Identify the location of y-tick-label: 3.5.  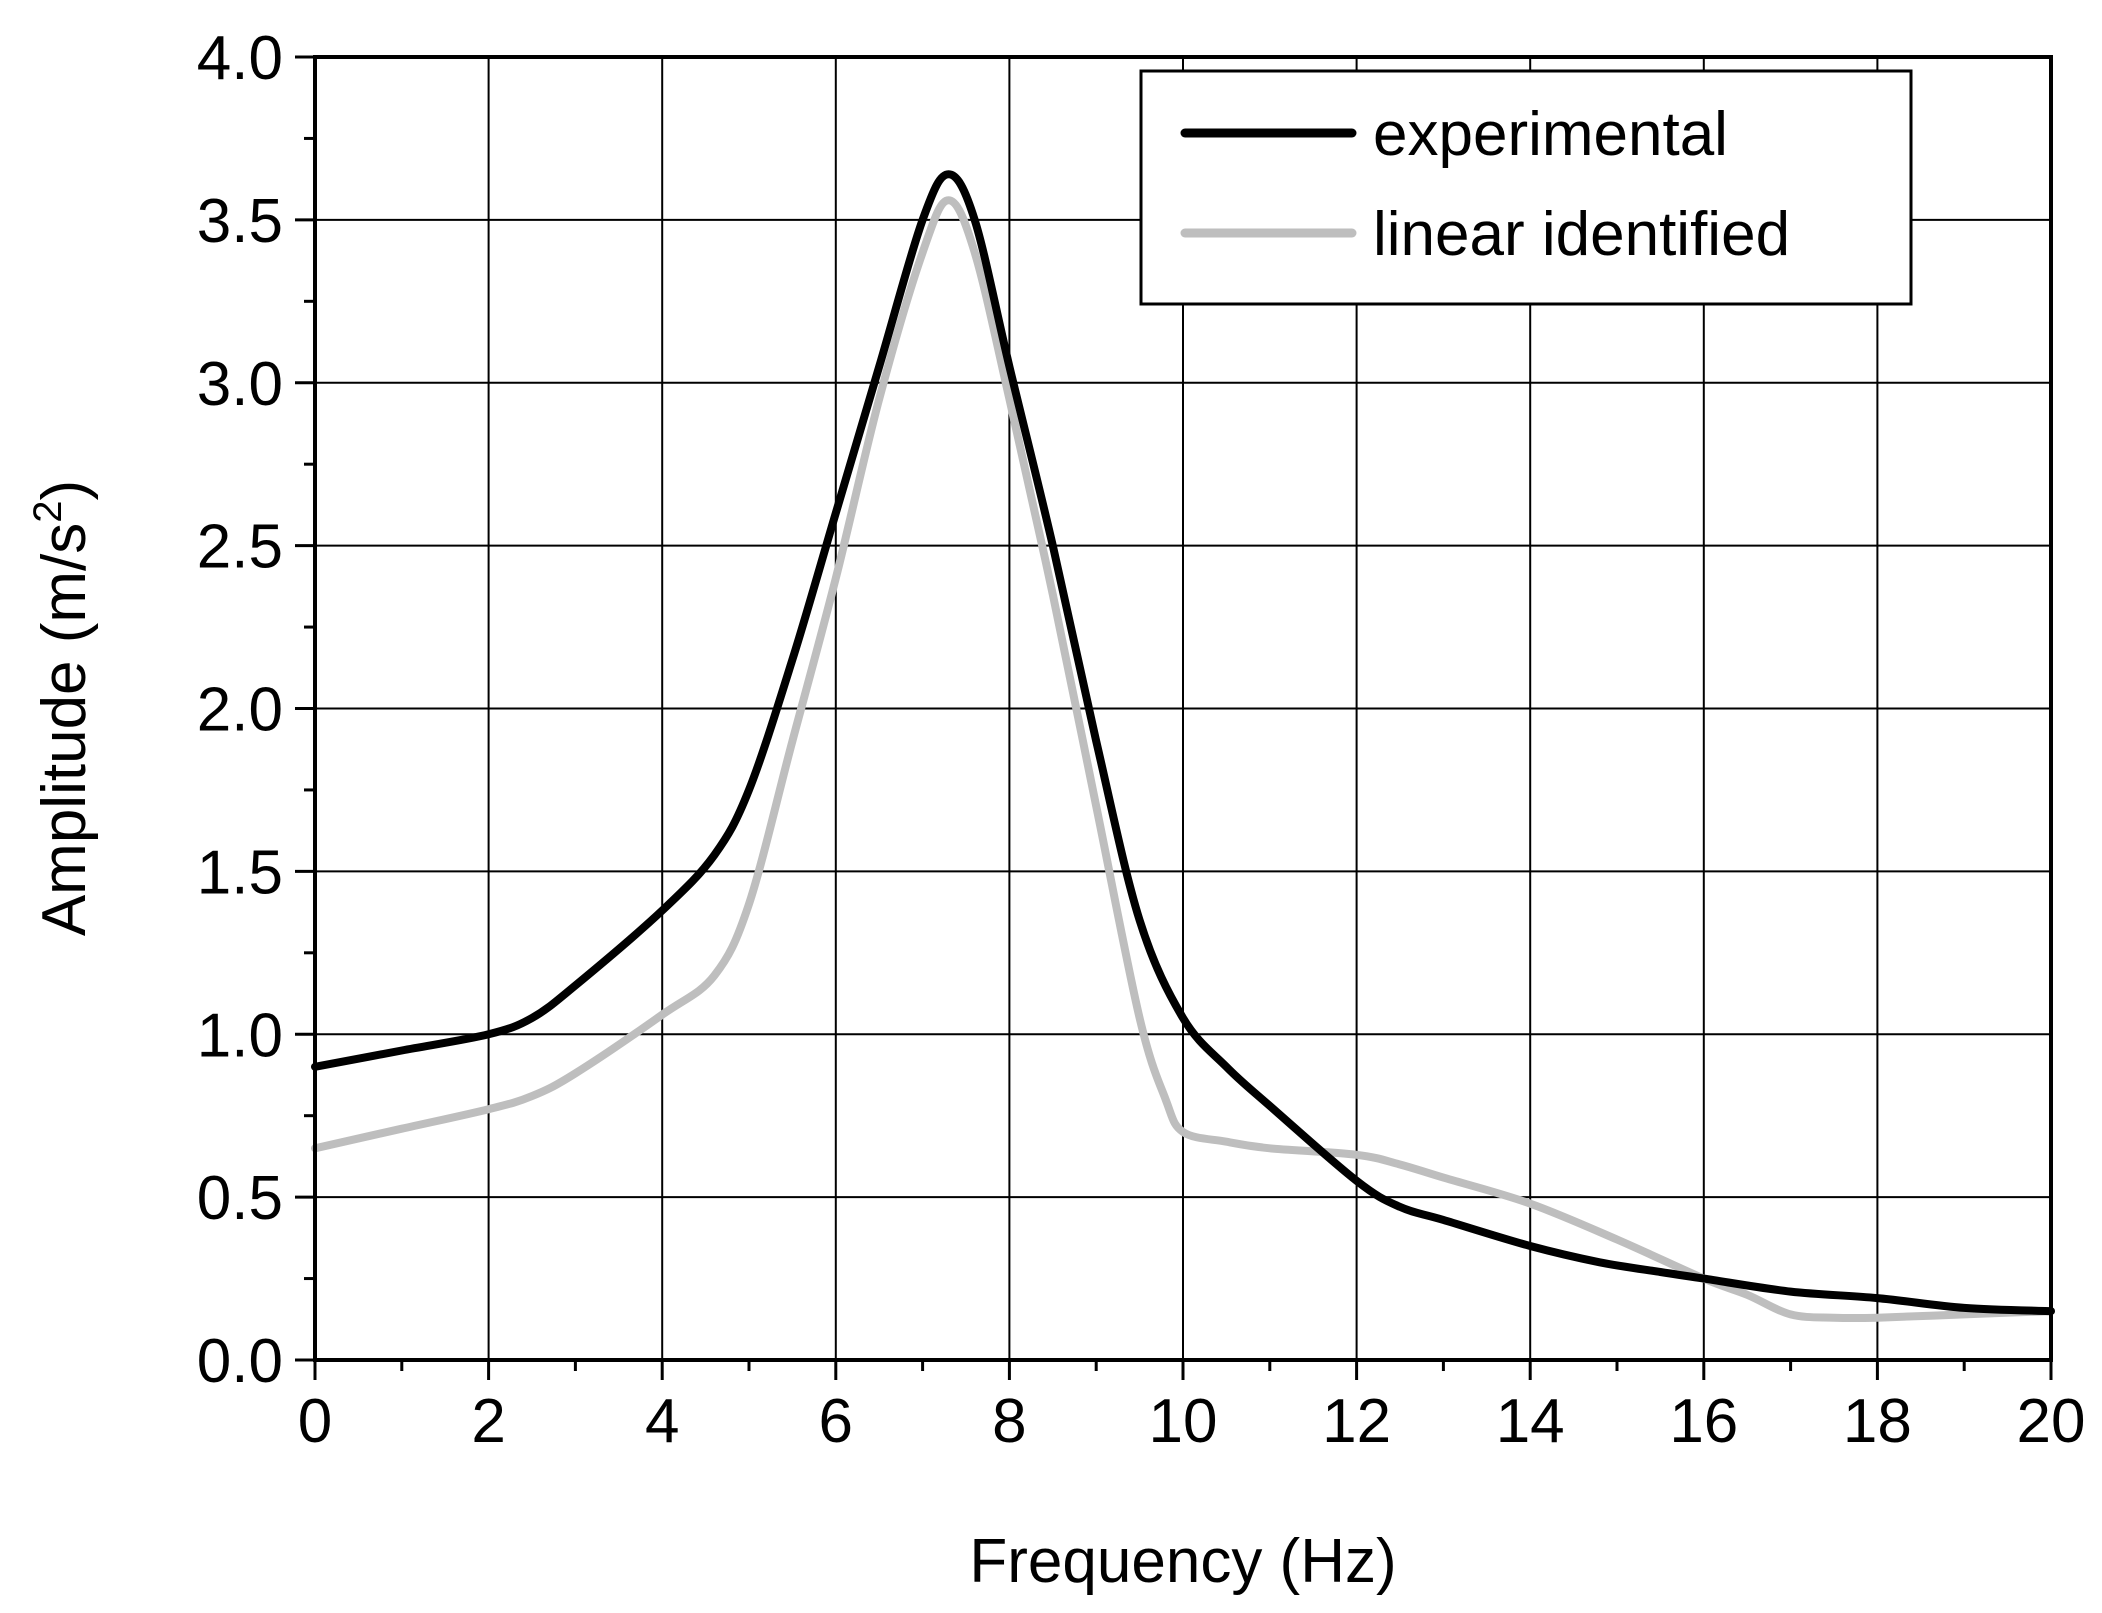
(240, 221).